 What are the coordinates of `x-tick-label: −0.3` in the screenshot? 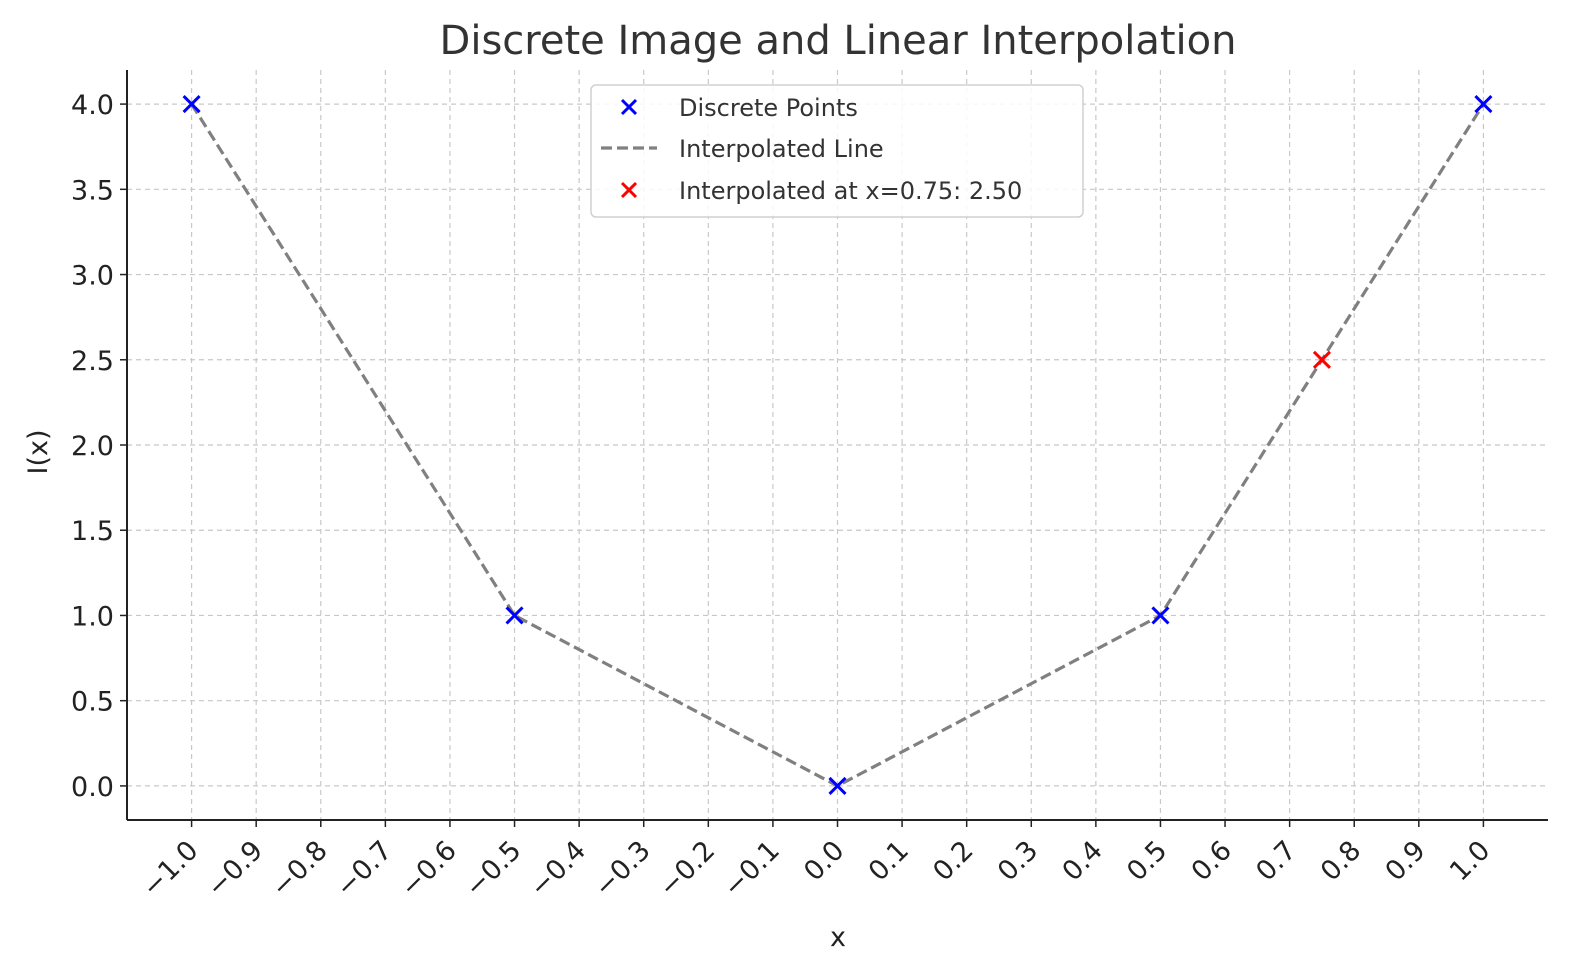 It's located at (622, 869).